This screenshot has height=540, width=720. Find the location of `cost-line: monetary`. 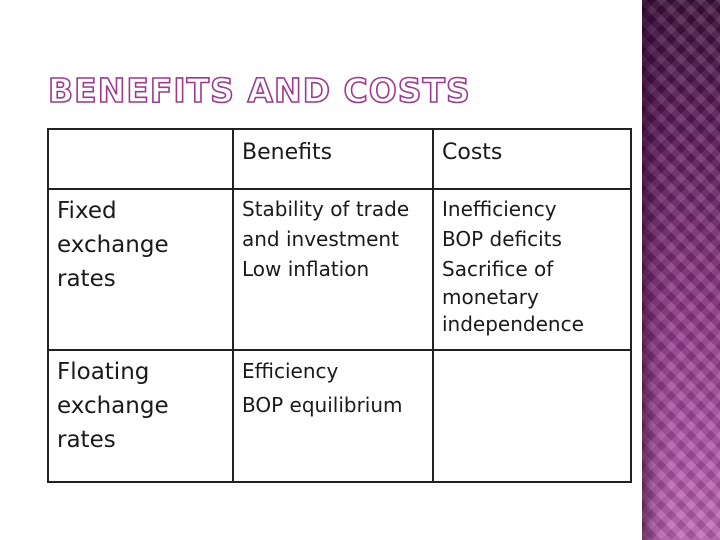

cost-line: monetary is located at coordinates (490, 297).